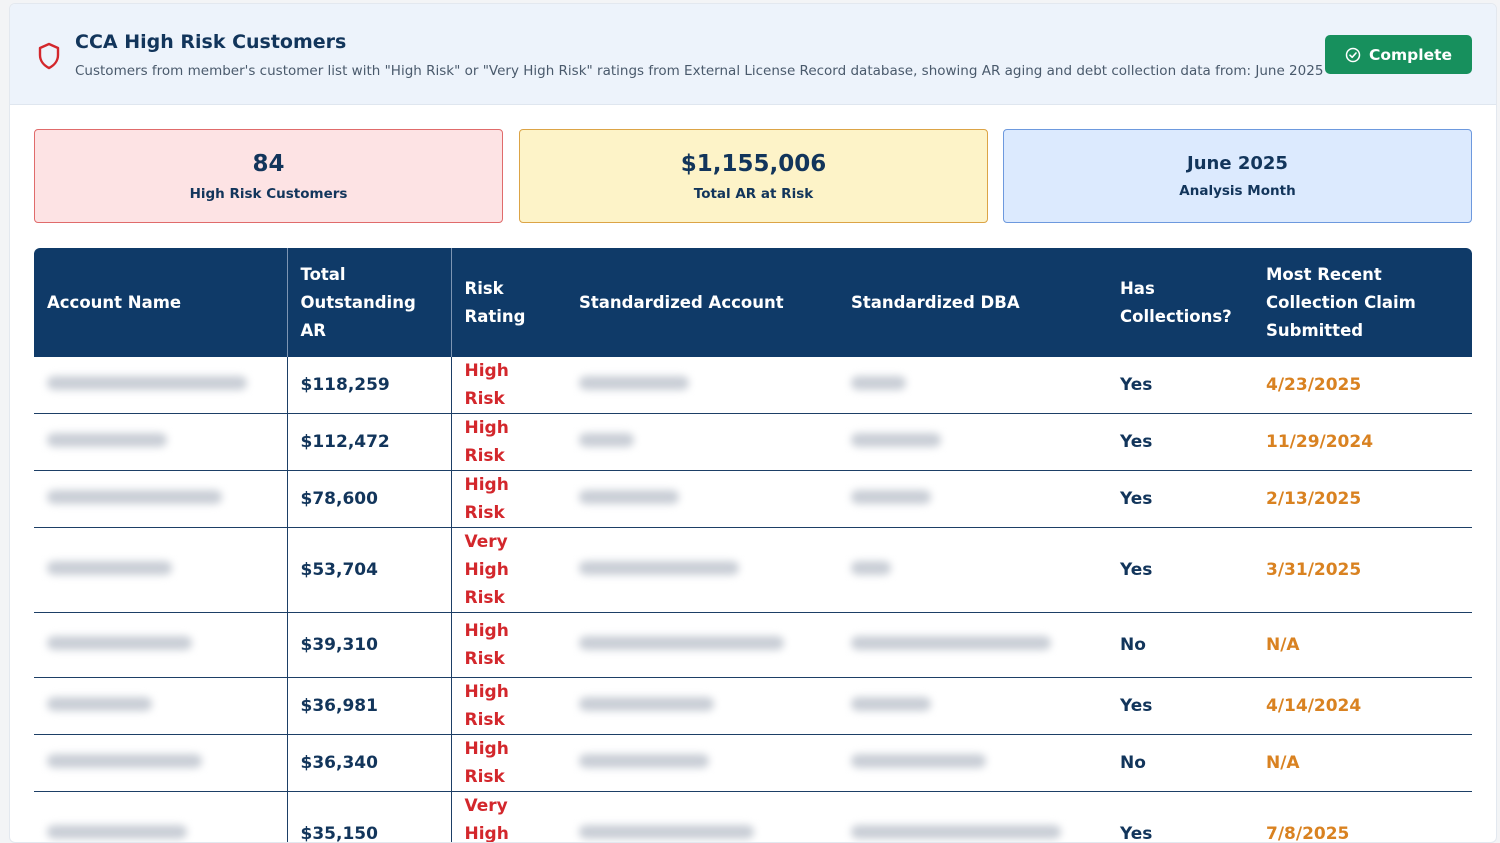  Describe the element at coordinates (1237, 191) in the screenshot. I see `stat-label: Analysis Month` at that location.